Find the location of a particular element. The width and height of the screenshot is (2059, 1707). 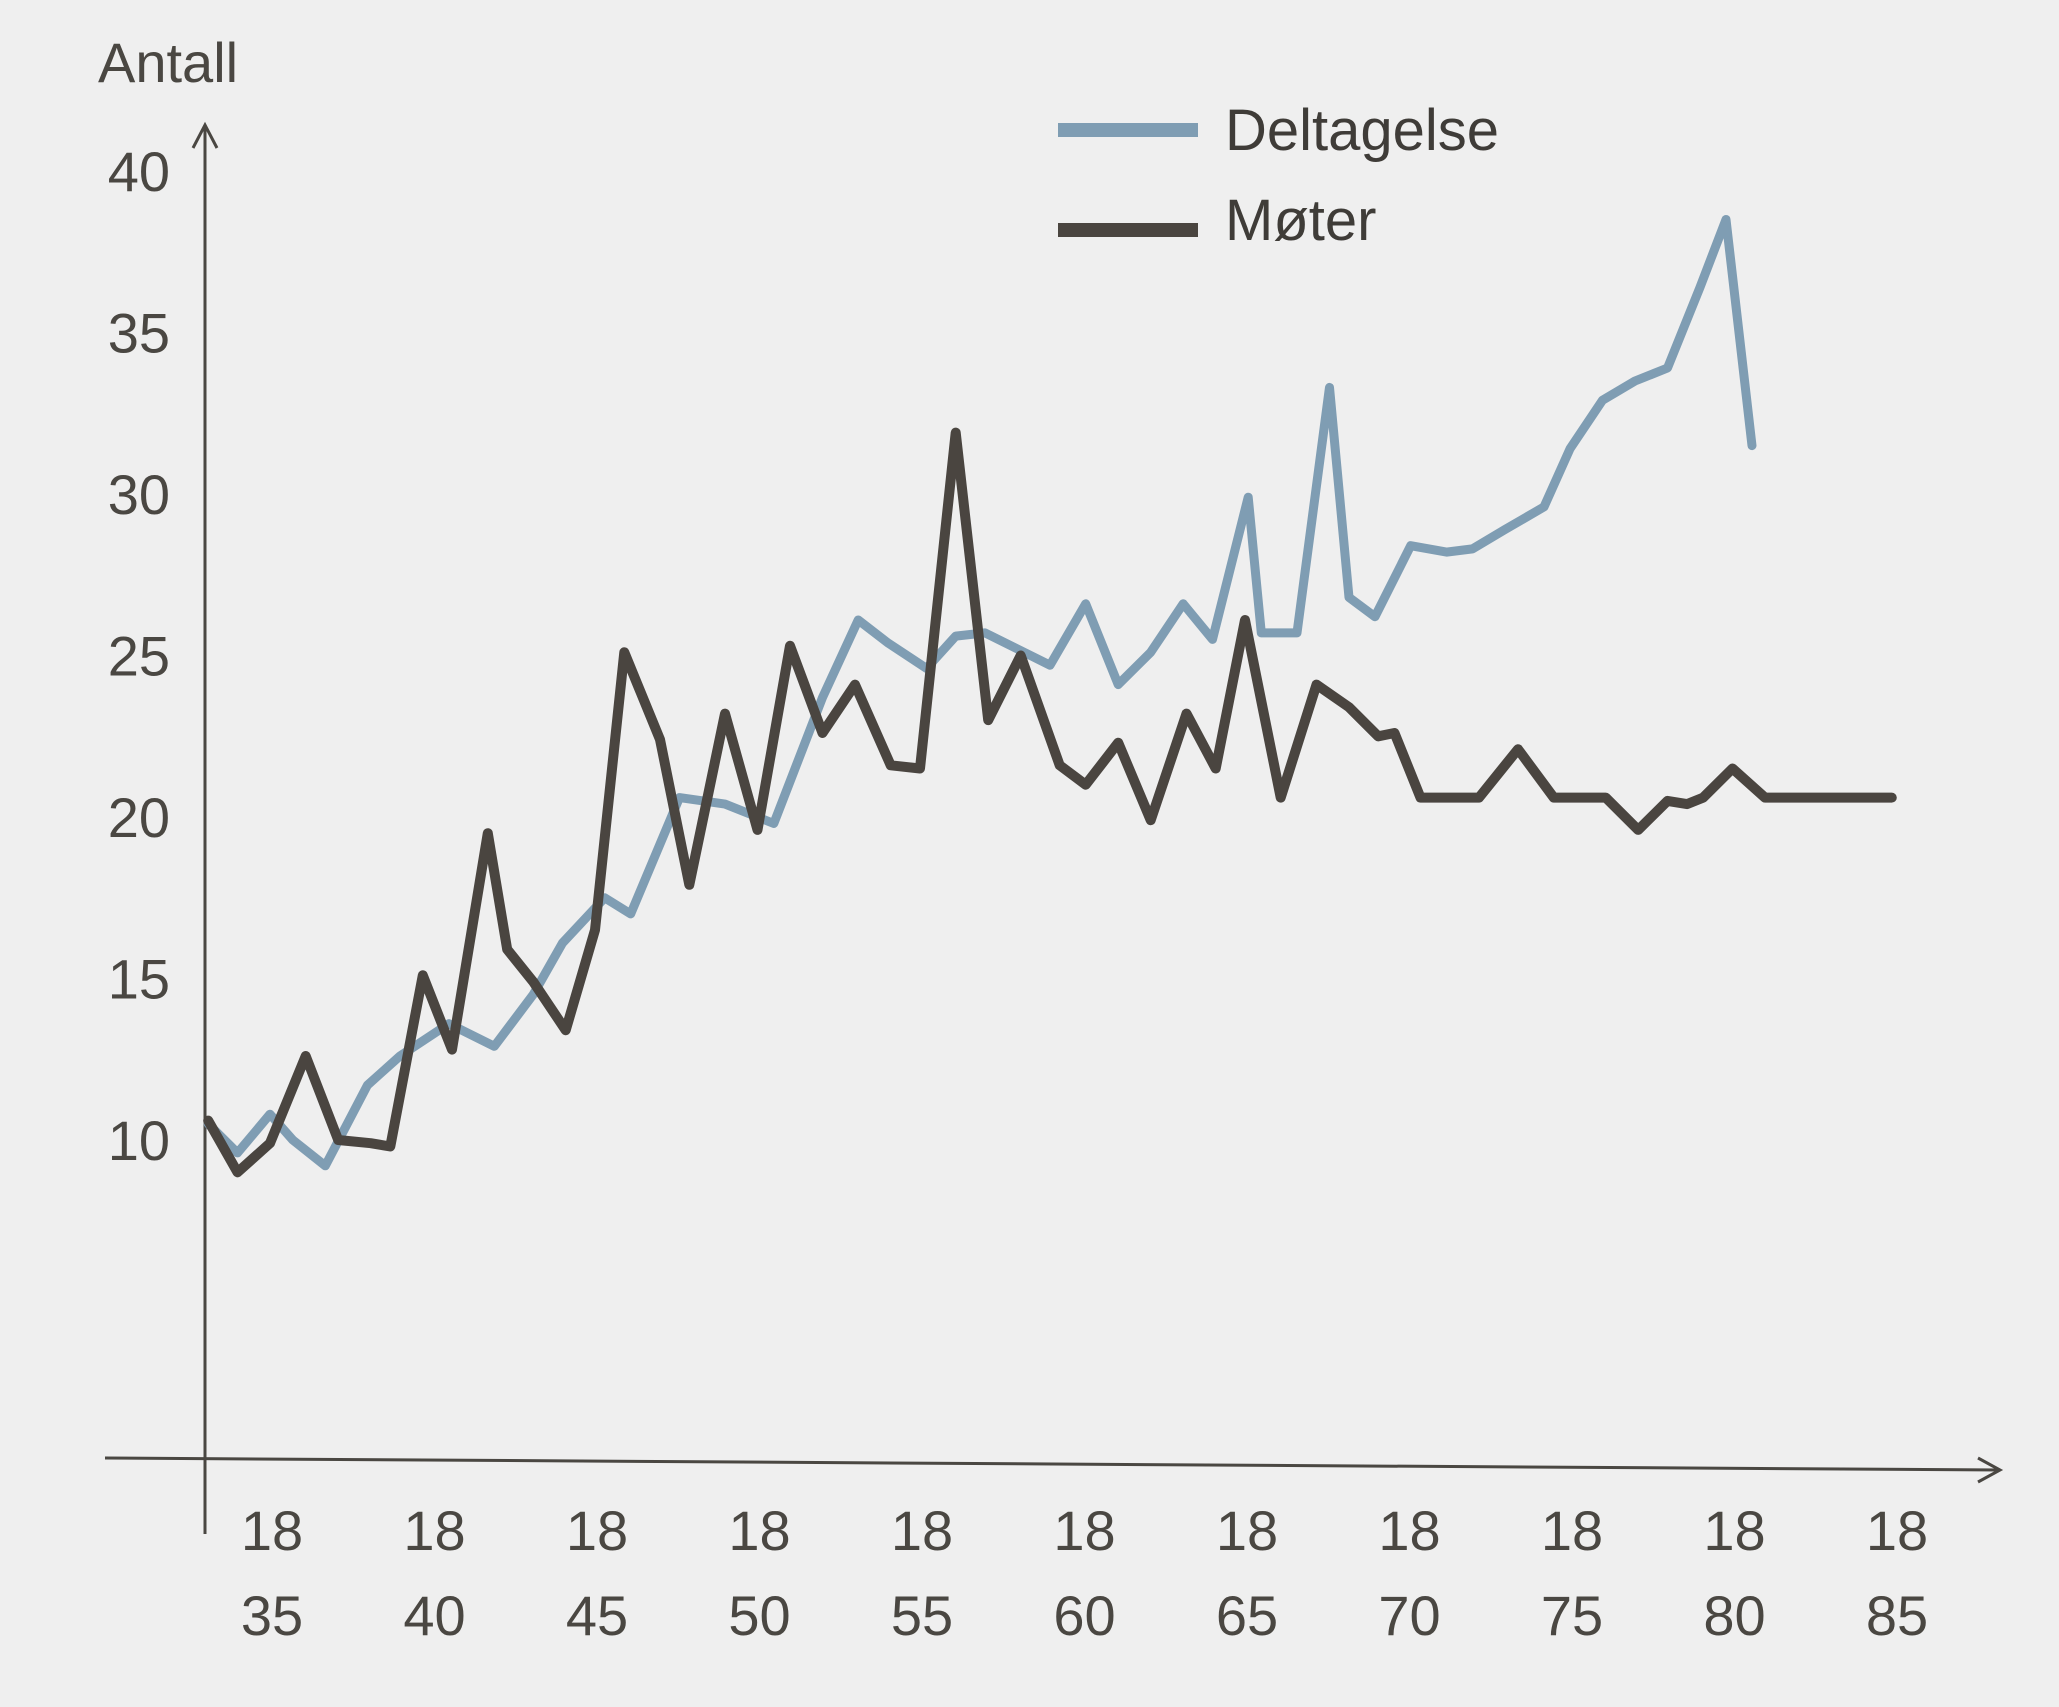

y-tick-labels: 10 15 20 25 30 35 40 is located at coordinates (139, 656).